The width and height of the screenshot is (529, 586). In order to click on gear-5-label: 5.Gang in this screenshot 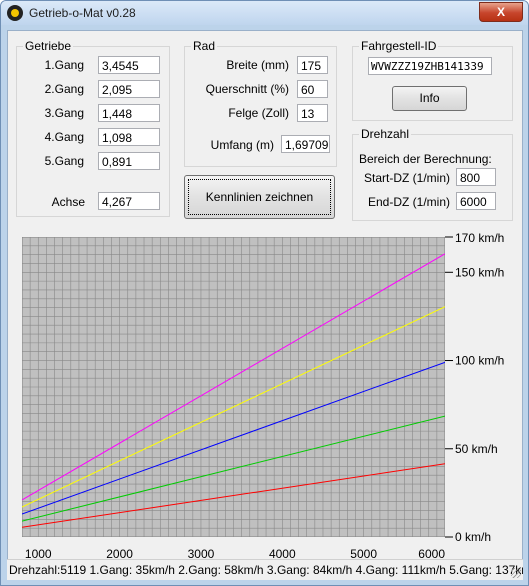, I will do `click(64, 161)`.